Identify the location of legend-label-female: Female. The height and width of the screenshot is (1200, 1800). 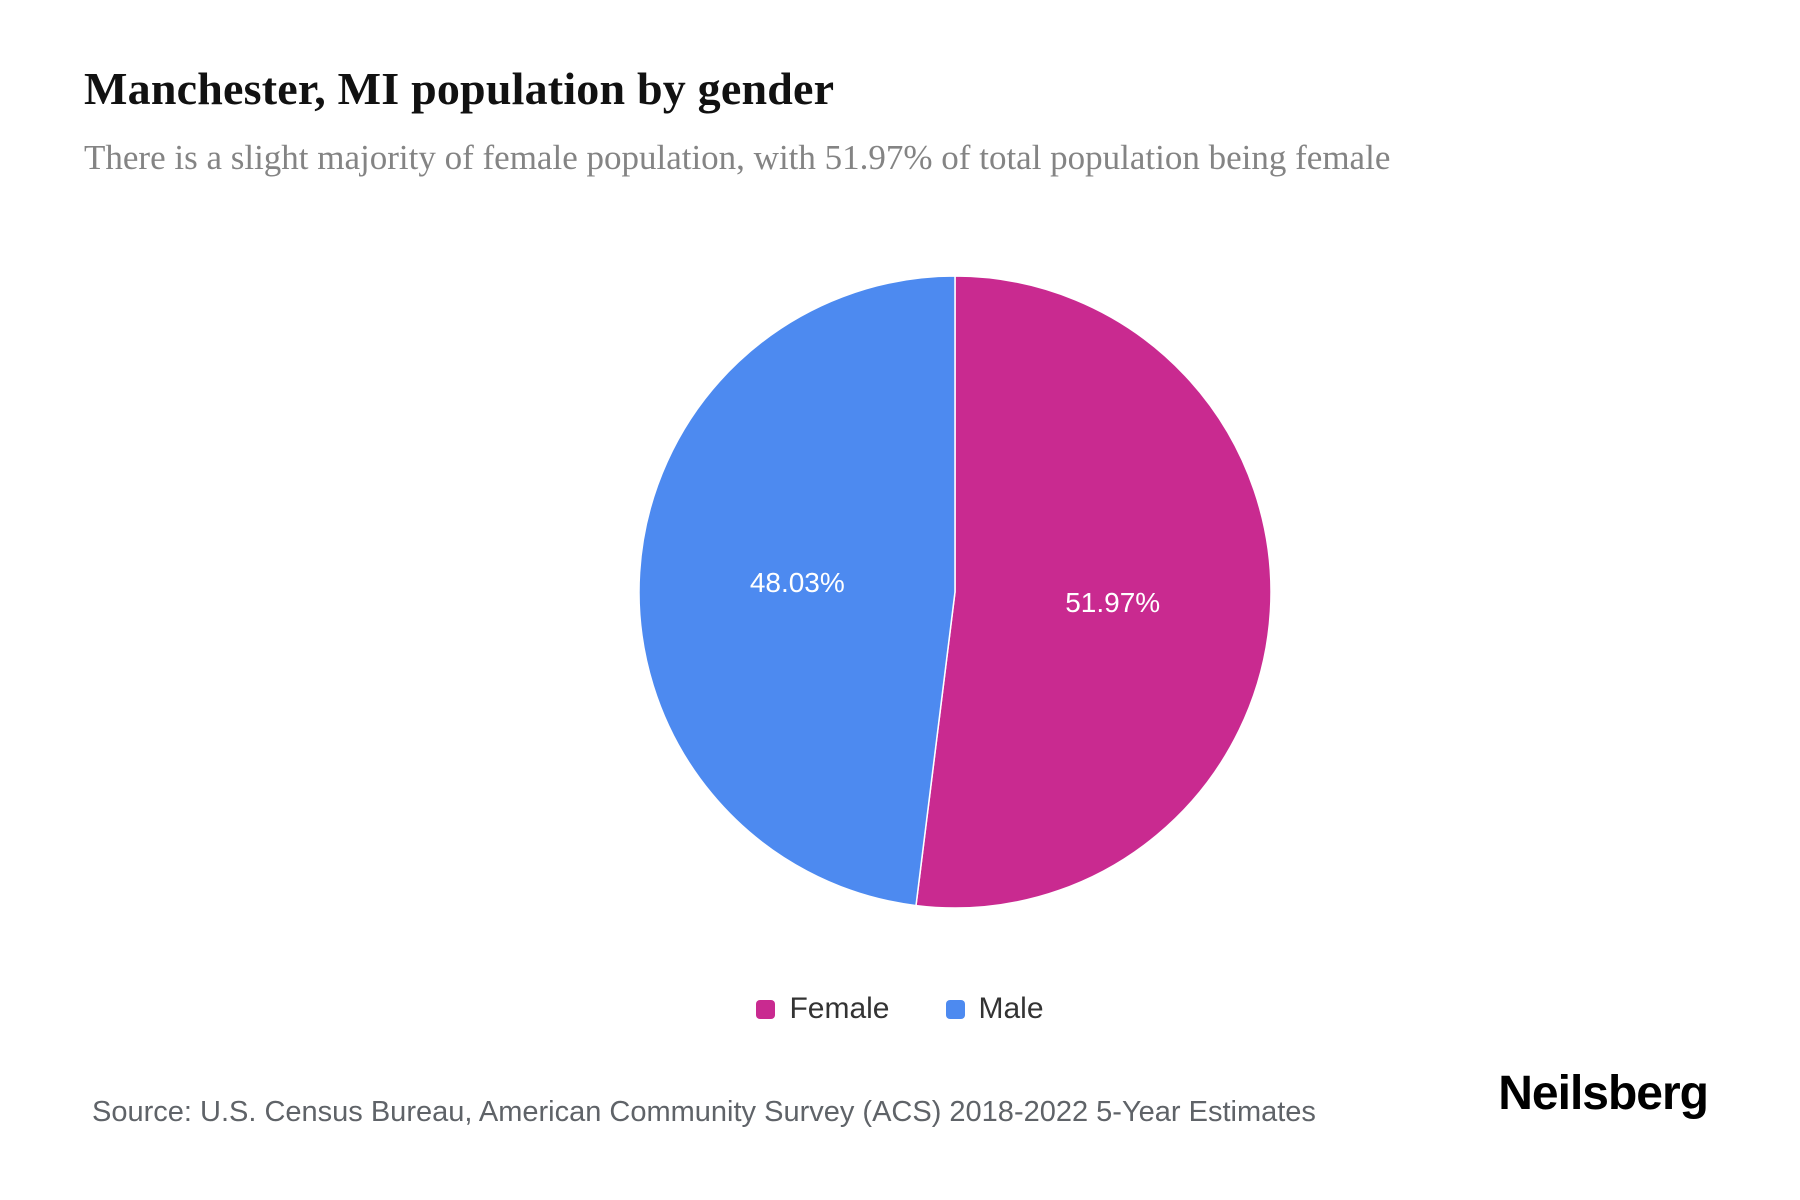
(839, 1008).